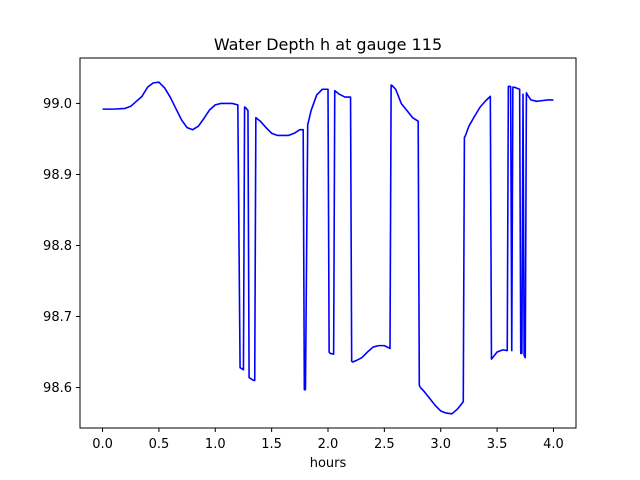 Image resolution: width=640 pixels, height=480 pixels. I want to click on x-tick-label: 4.0, so click(553, 444).